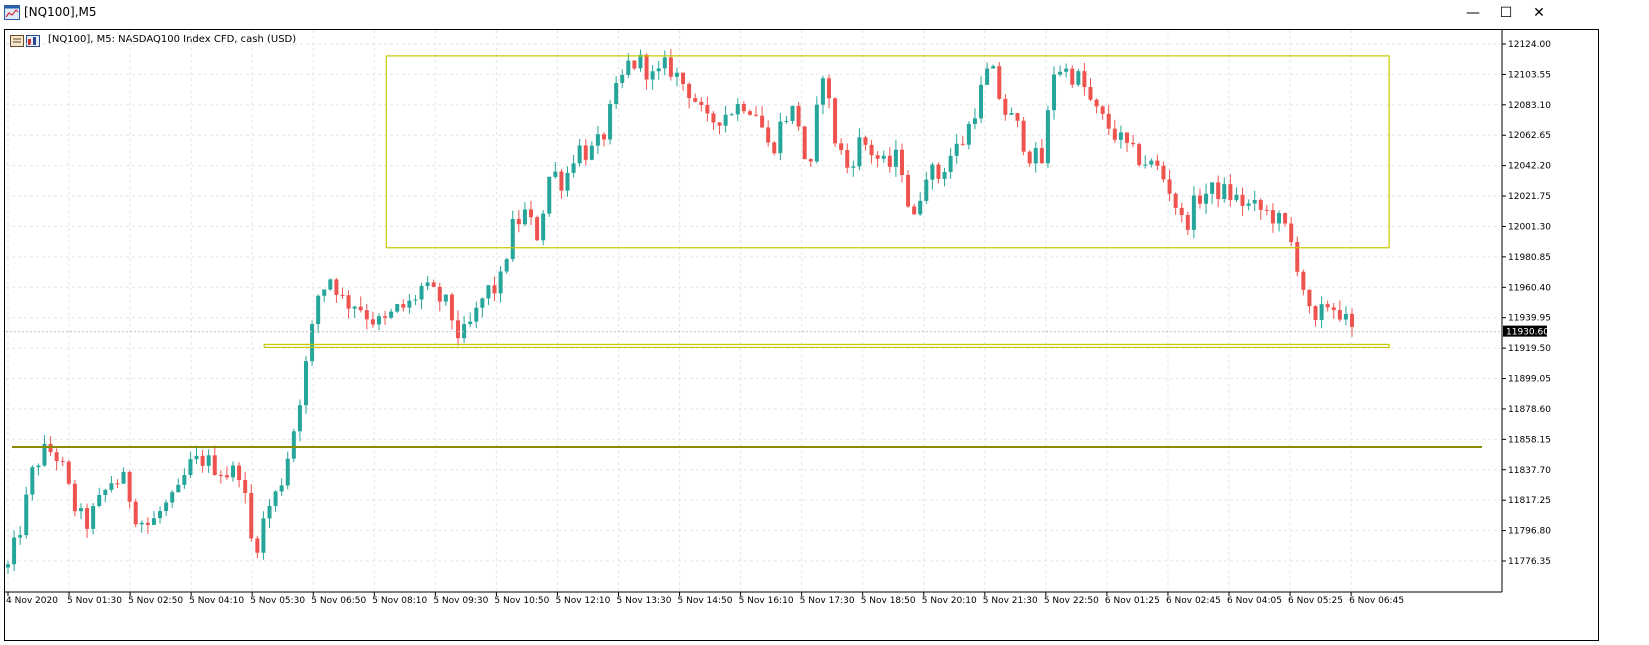 The height and width of the screenshot is (645, 1649). Describe the element at coordinates (1539, 13) in the screenshot. I see `close-button: ✕` at that location.